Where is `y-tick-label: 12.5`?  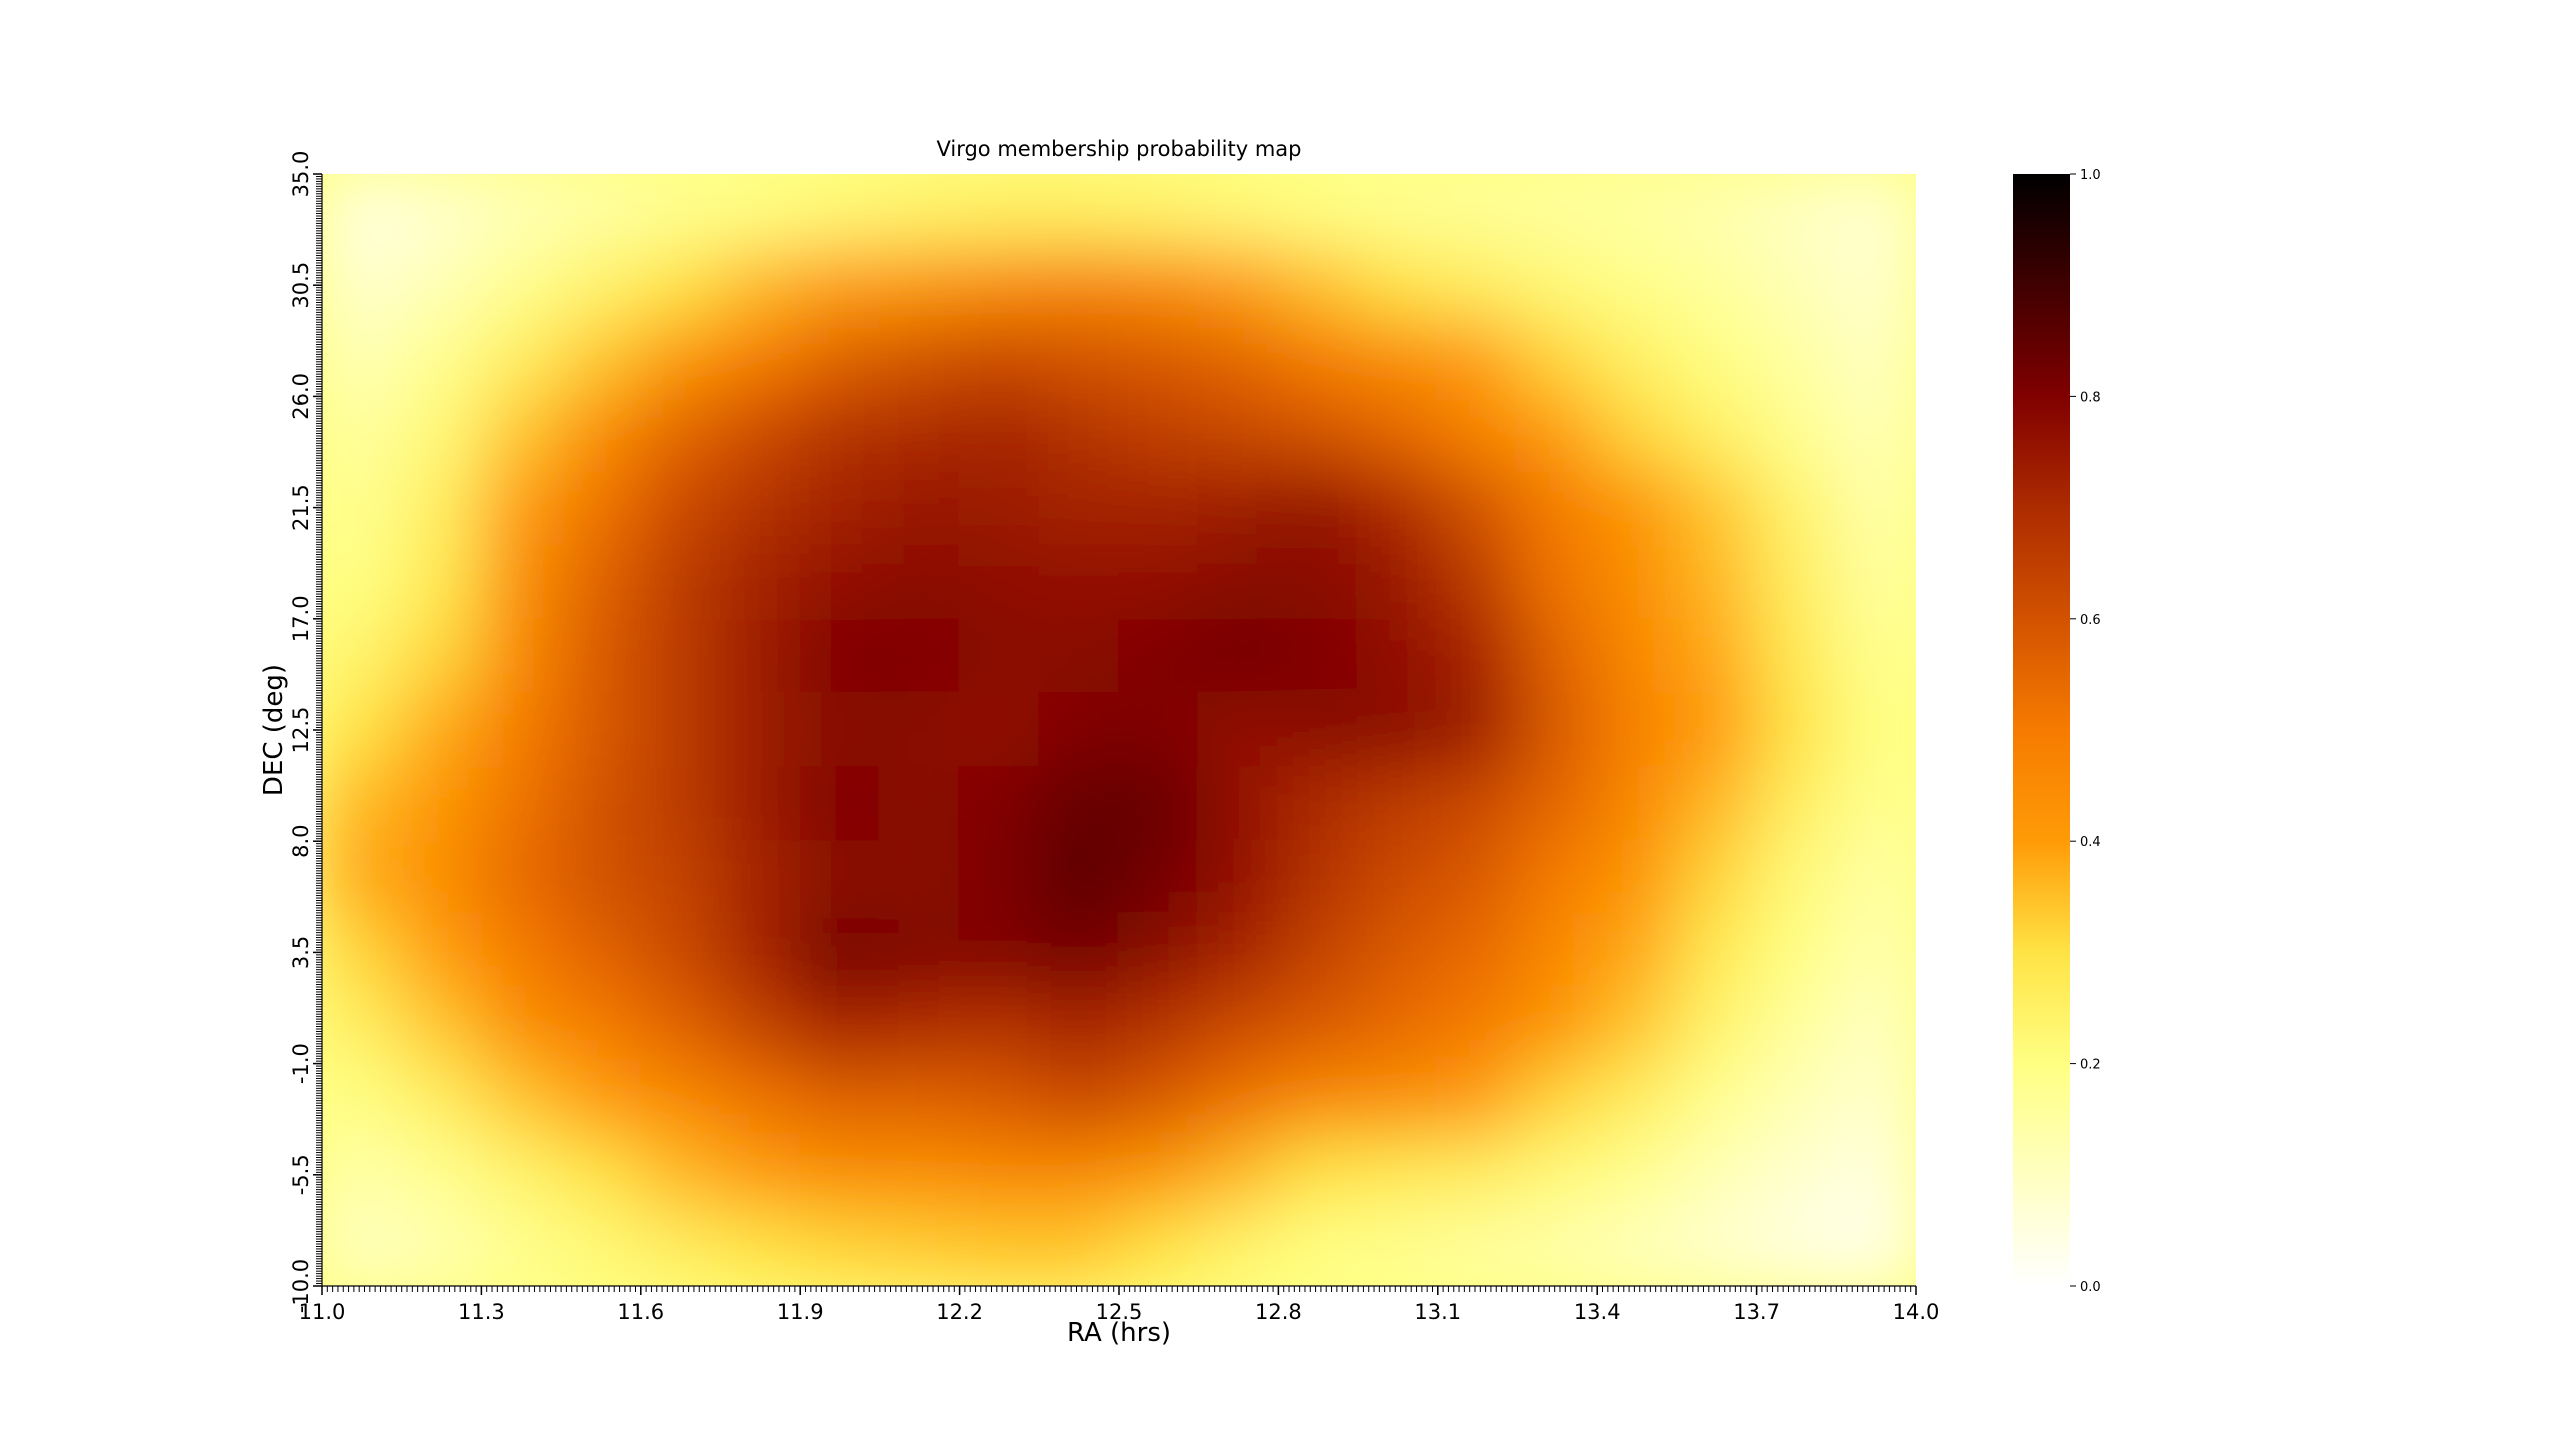
y-tick-label: 12.5 is located at coordinates (301, 730).